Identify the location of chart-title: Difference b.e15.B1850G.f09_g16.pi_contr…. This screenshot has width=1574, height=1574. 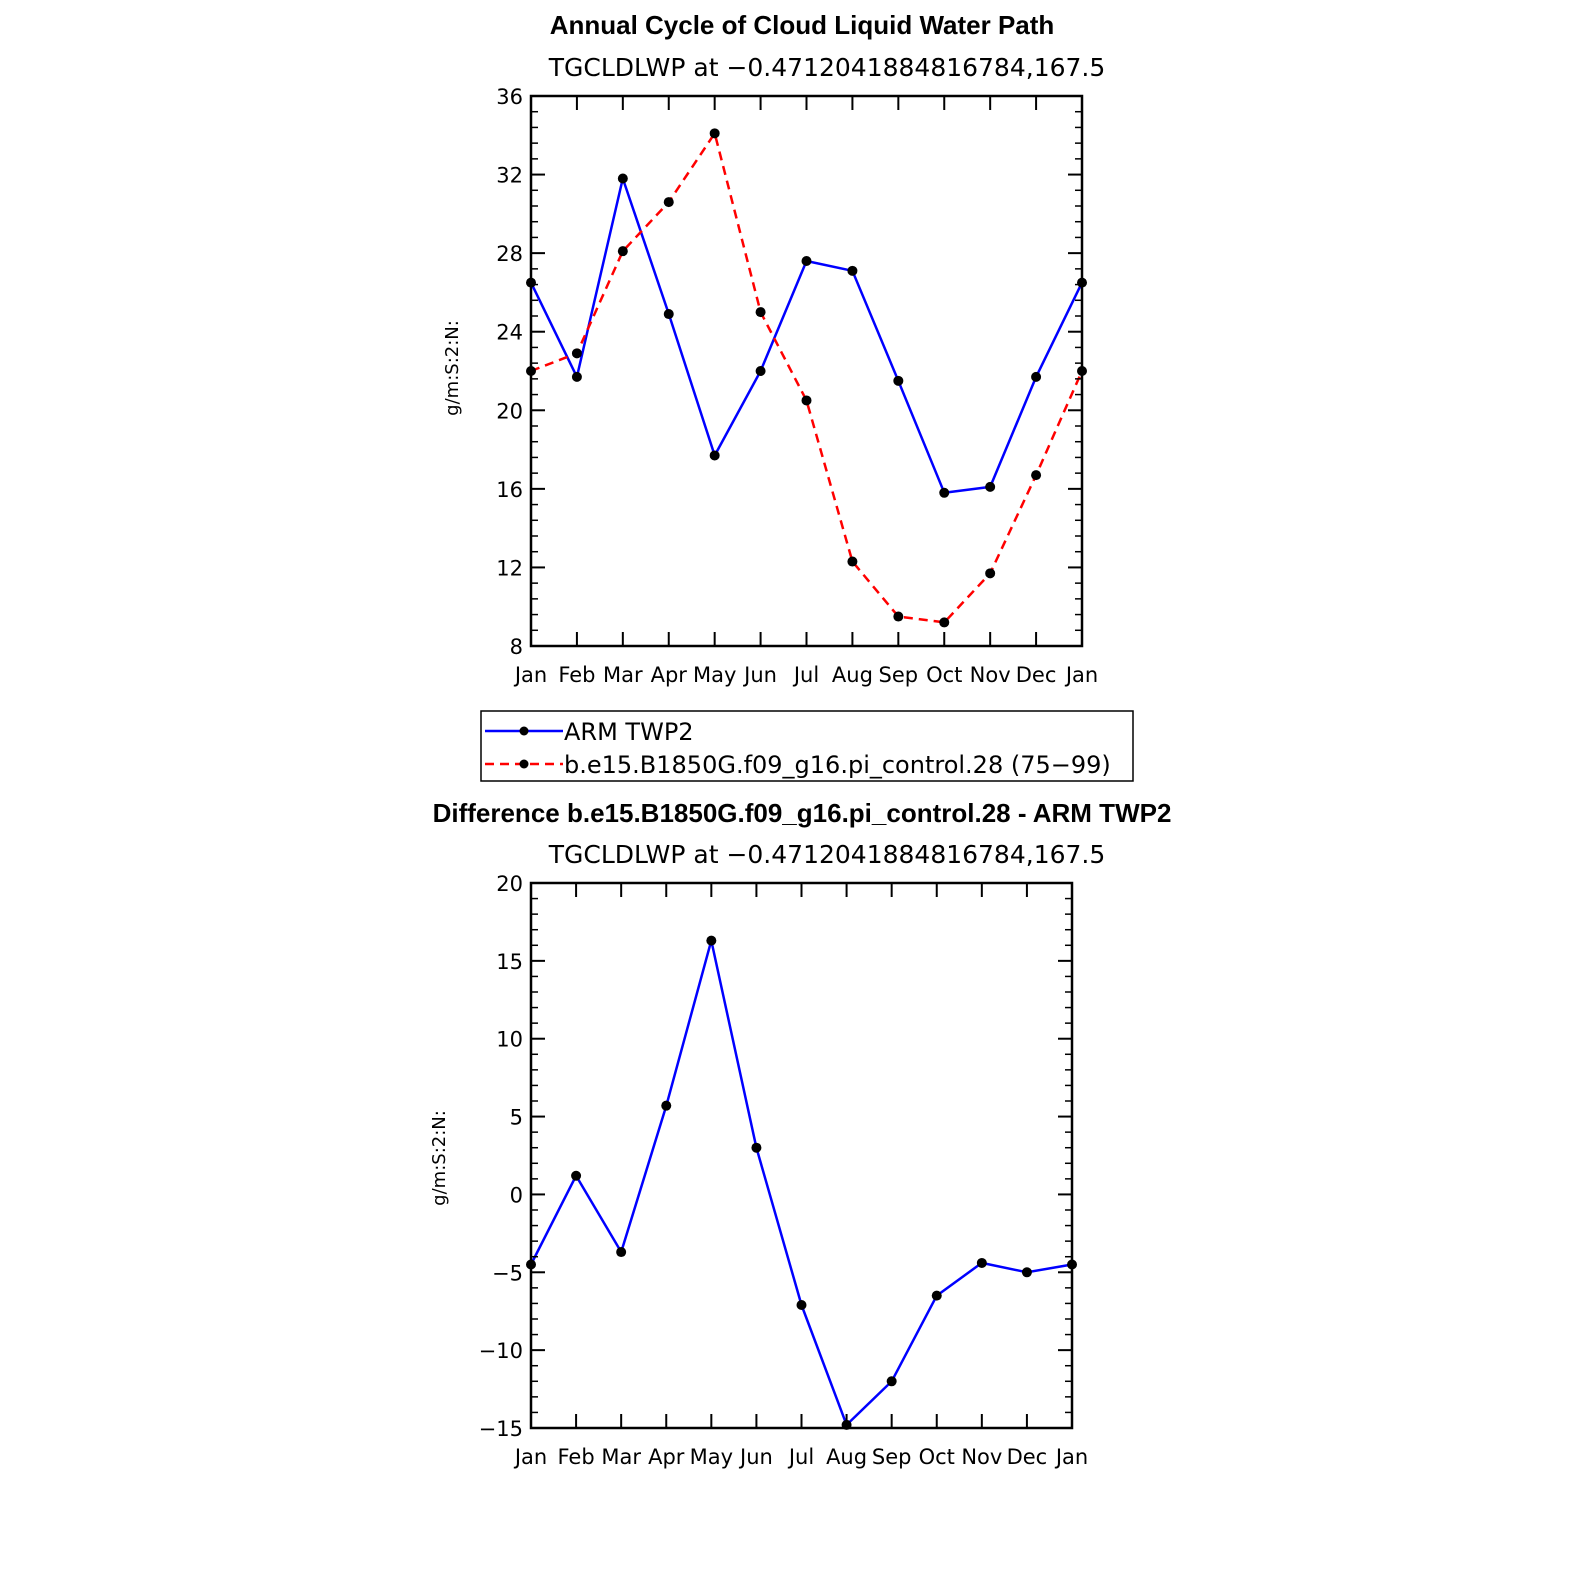
(802, 813).